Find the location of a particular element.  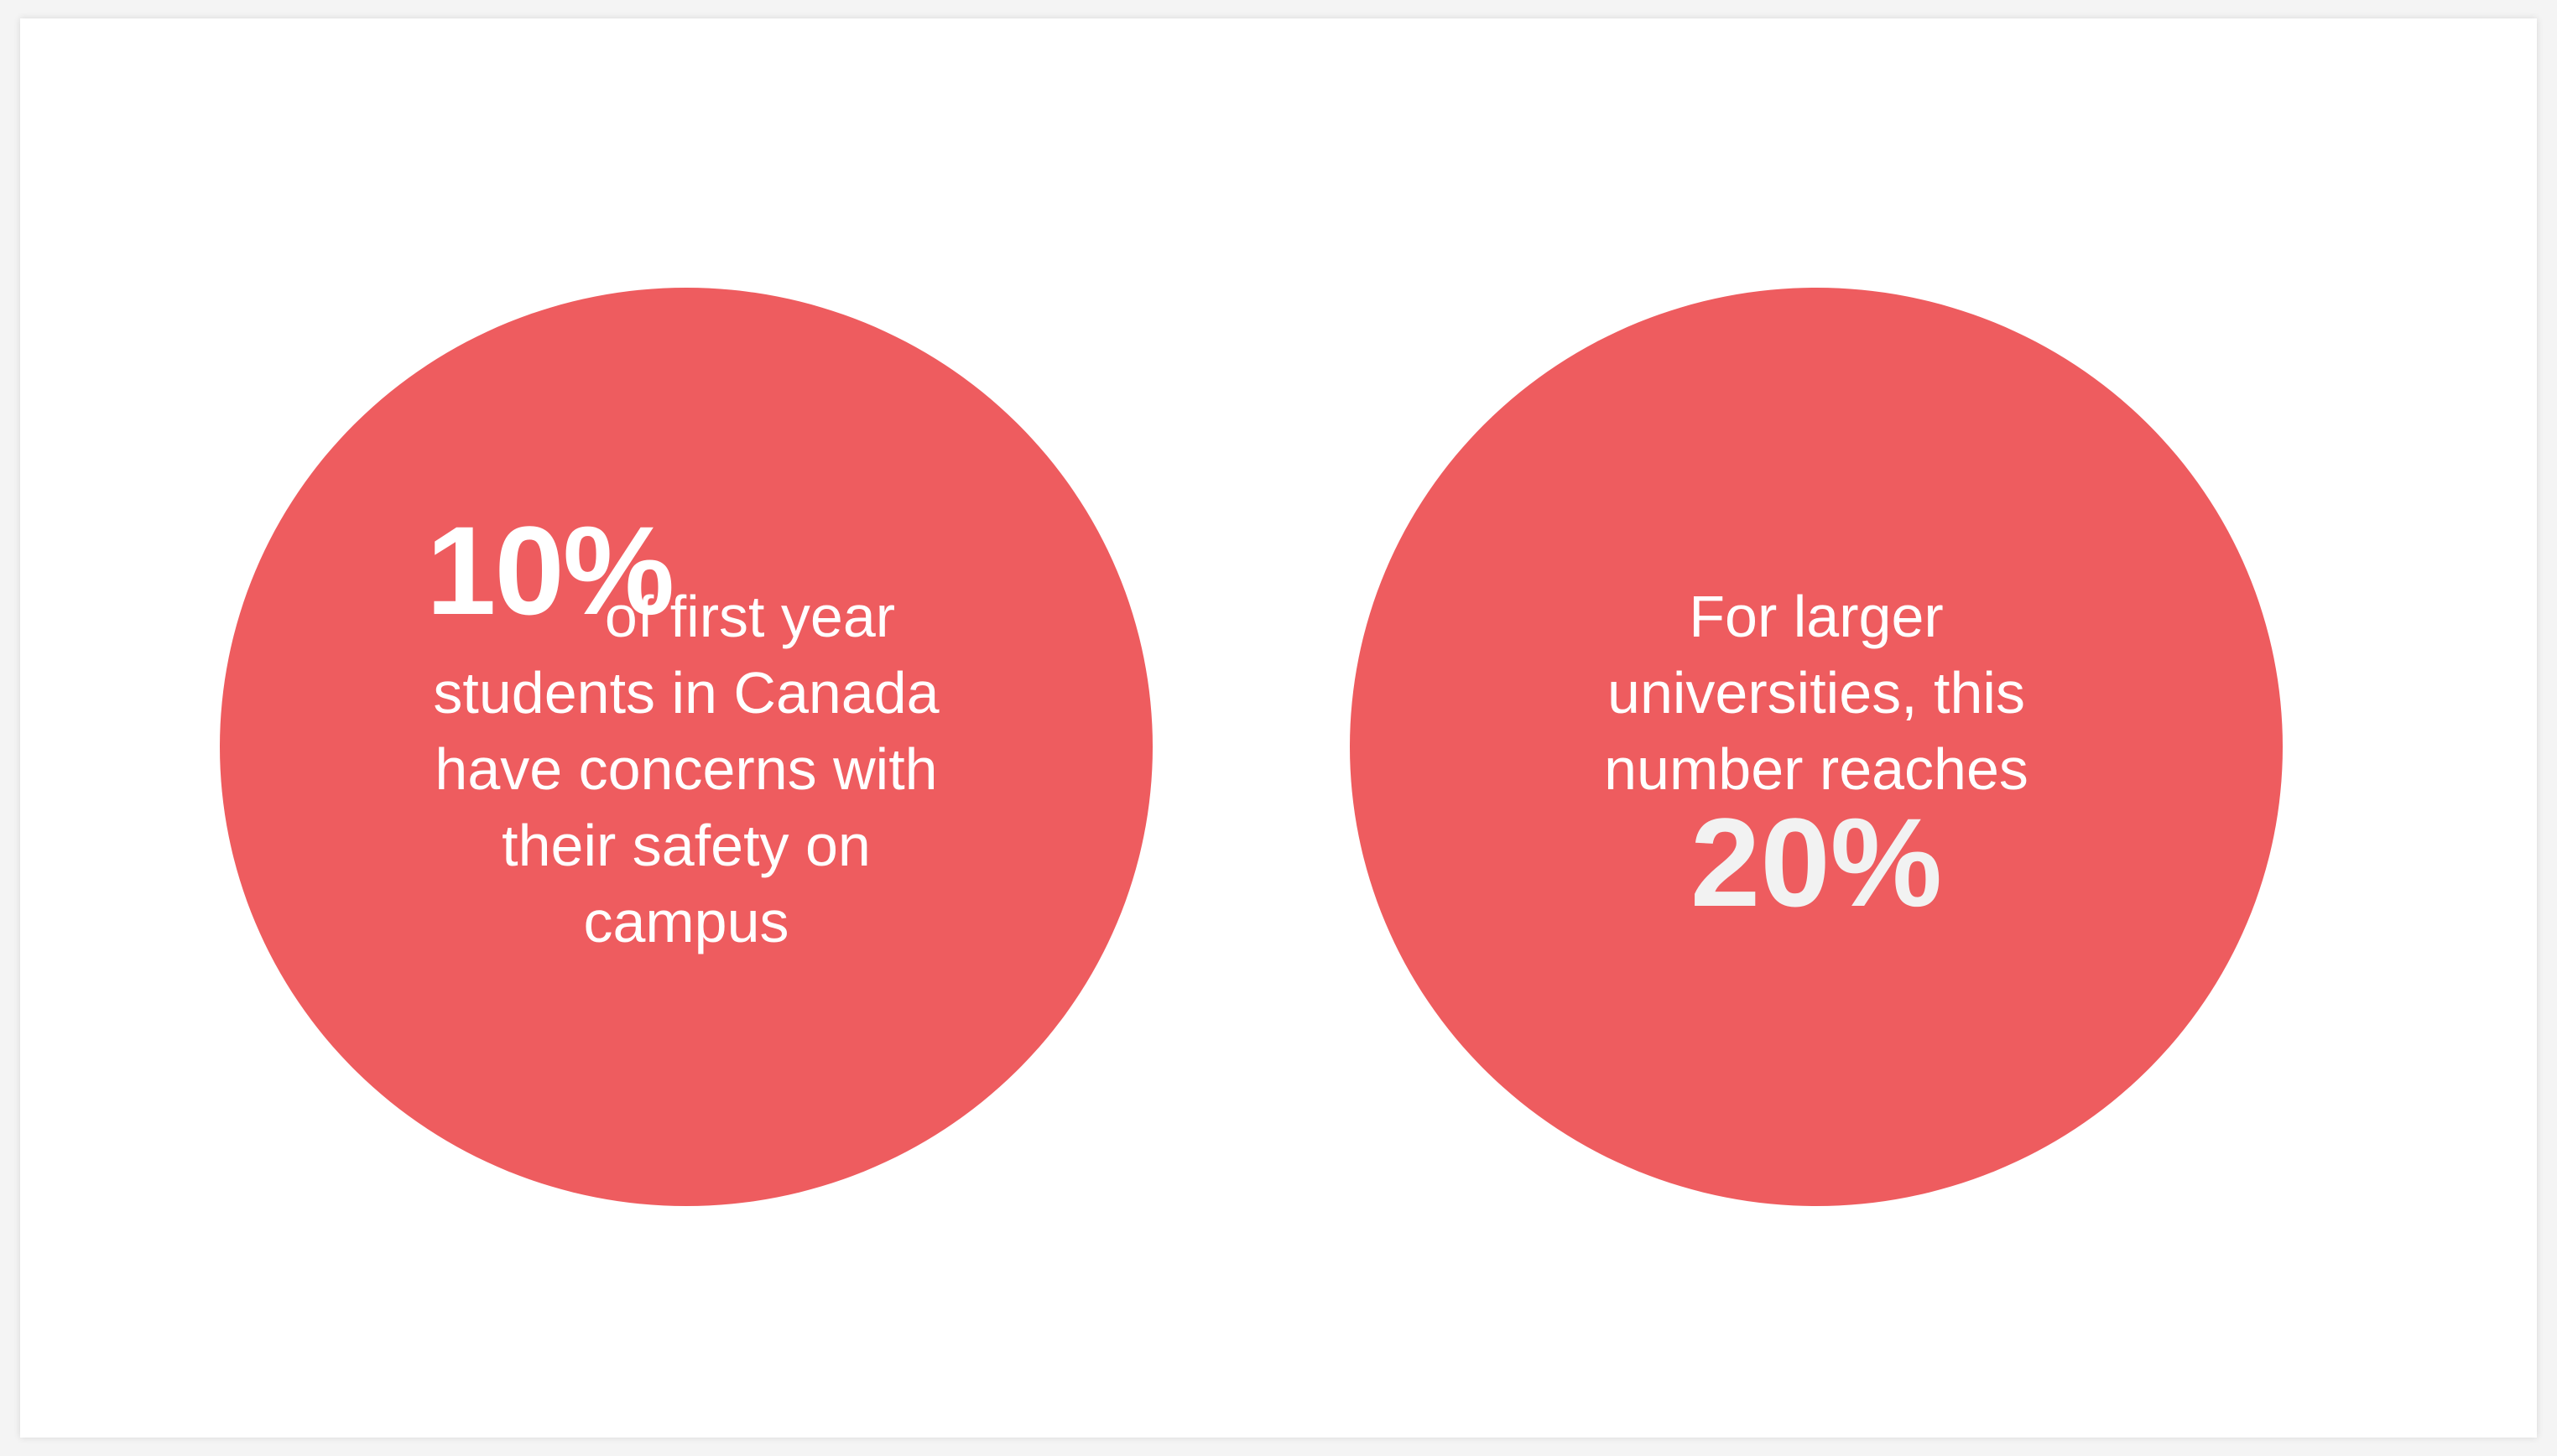

left-stat-line-4: their safety on is located at coordinates (686, 845).